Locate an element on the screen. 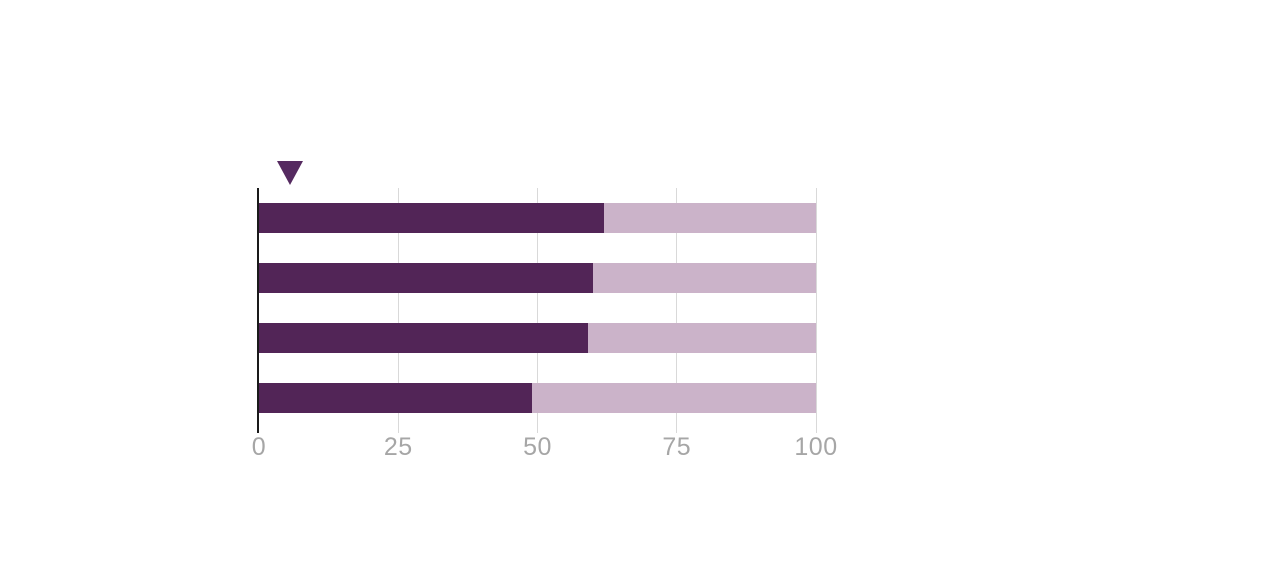 The image size is (1280, 564). x-tick-label-50: 50 is located at coordinates (537, 447).